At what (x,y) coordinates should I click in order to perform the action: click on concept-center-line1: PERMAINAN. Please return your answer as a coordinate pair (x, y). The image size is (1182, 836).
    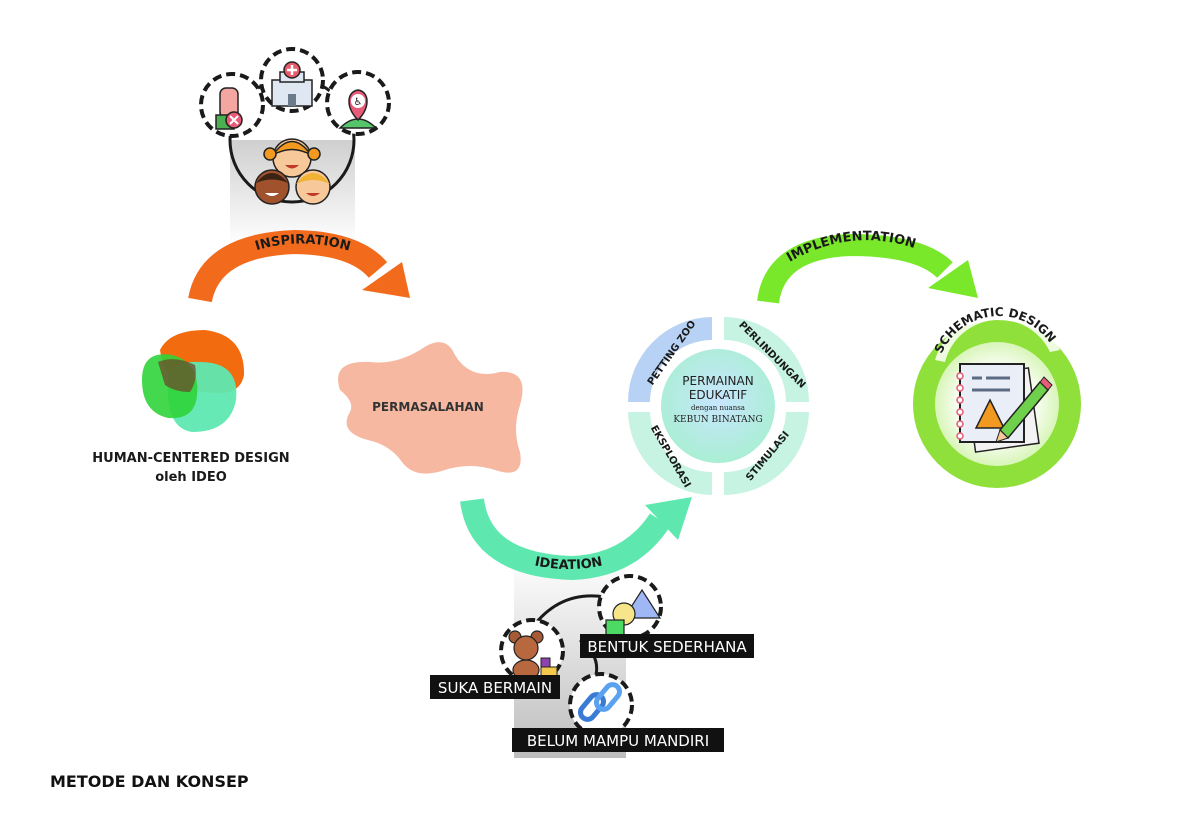
    Looking at the image, I should click on (717, 381).